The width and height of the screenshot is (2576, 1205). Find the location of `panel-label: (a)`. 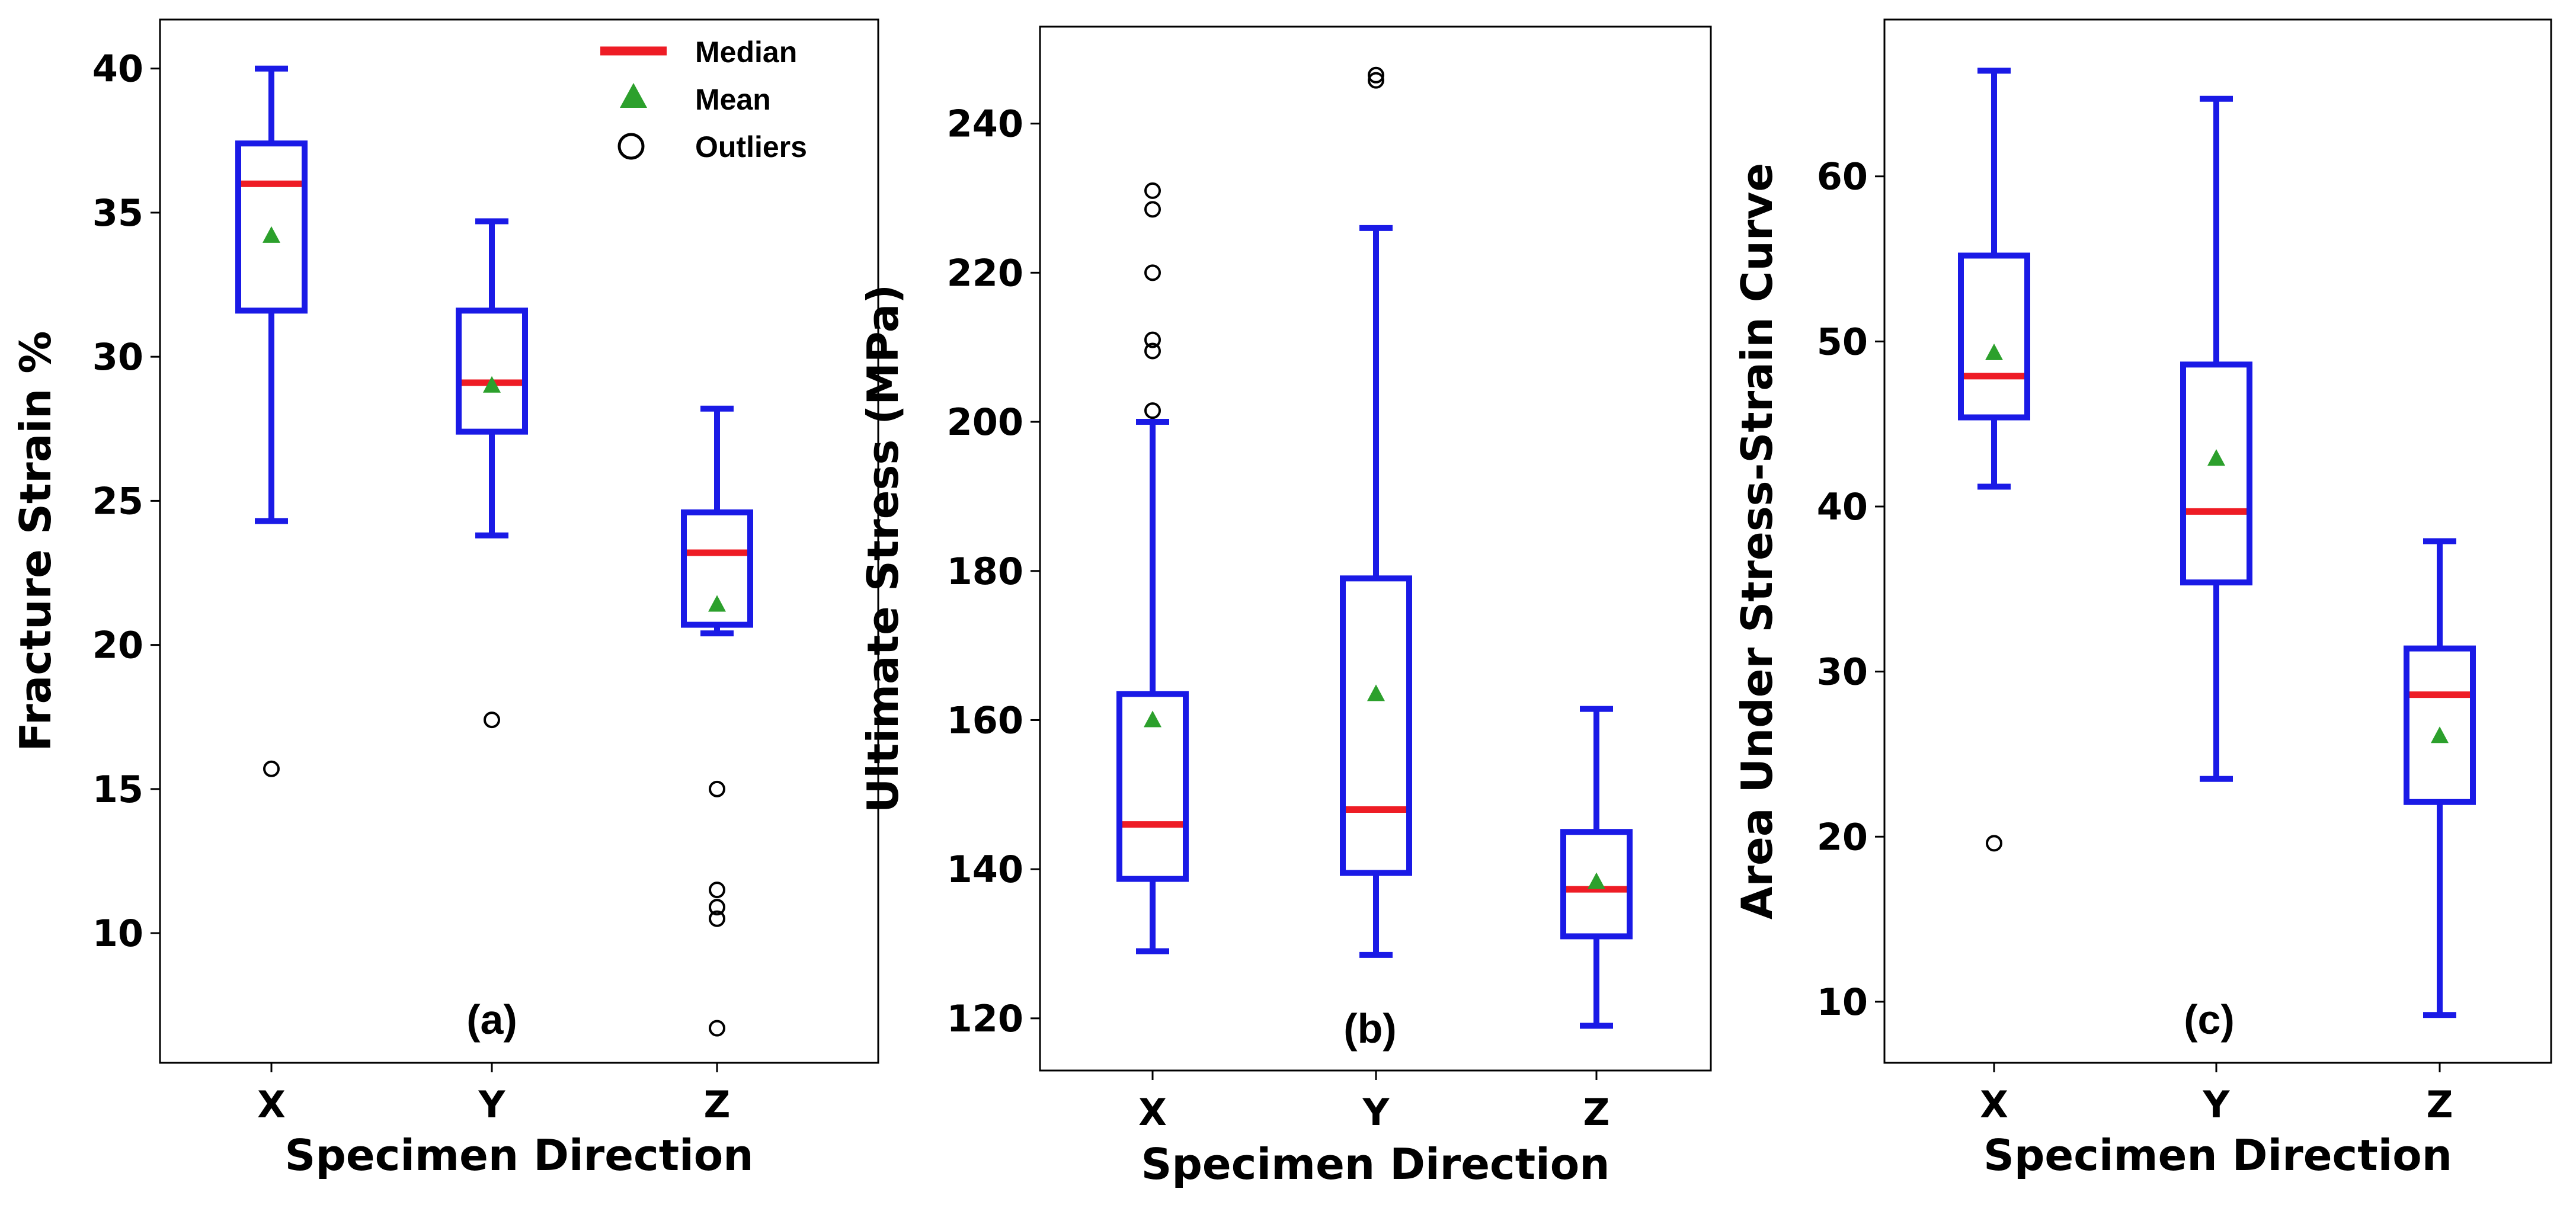

panel-label: (a) is located at coordinates (491, 1019).